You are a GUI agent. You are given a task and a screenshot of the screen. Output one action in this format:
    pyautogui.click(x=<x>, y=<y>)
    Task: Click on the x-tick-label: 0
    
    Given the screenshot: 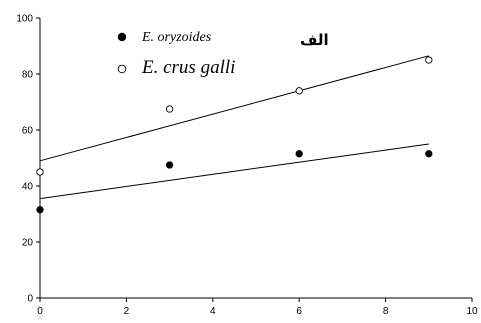 What is the action you would take?
    pyautogui.click(x=40, y=311)
    